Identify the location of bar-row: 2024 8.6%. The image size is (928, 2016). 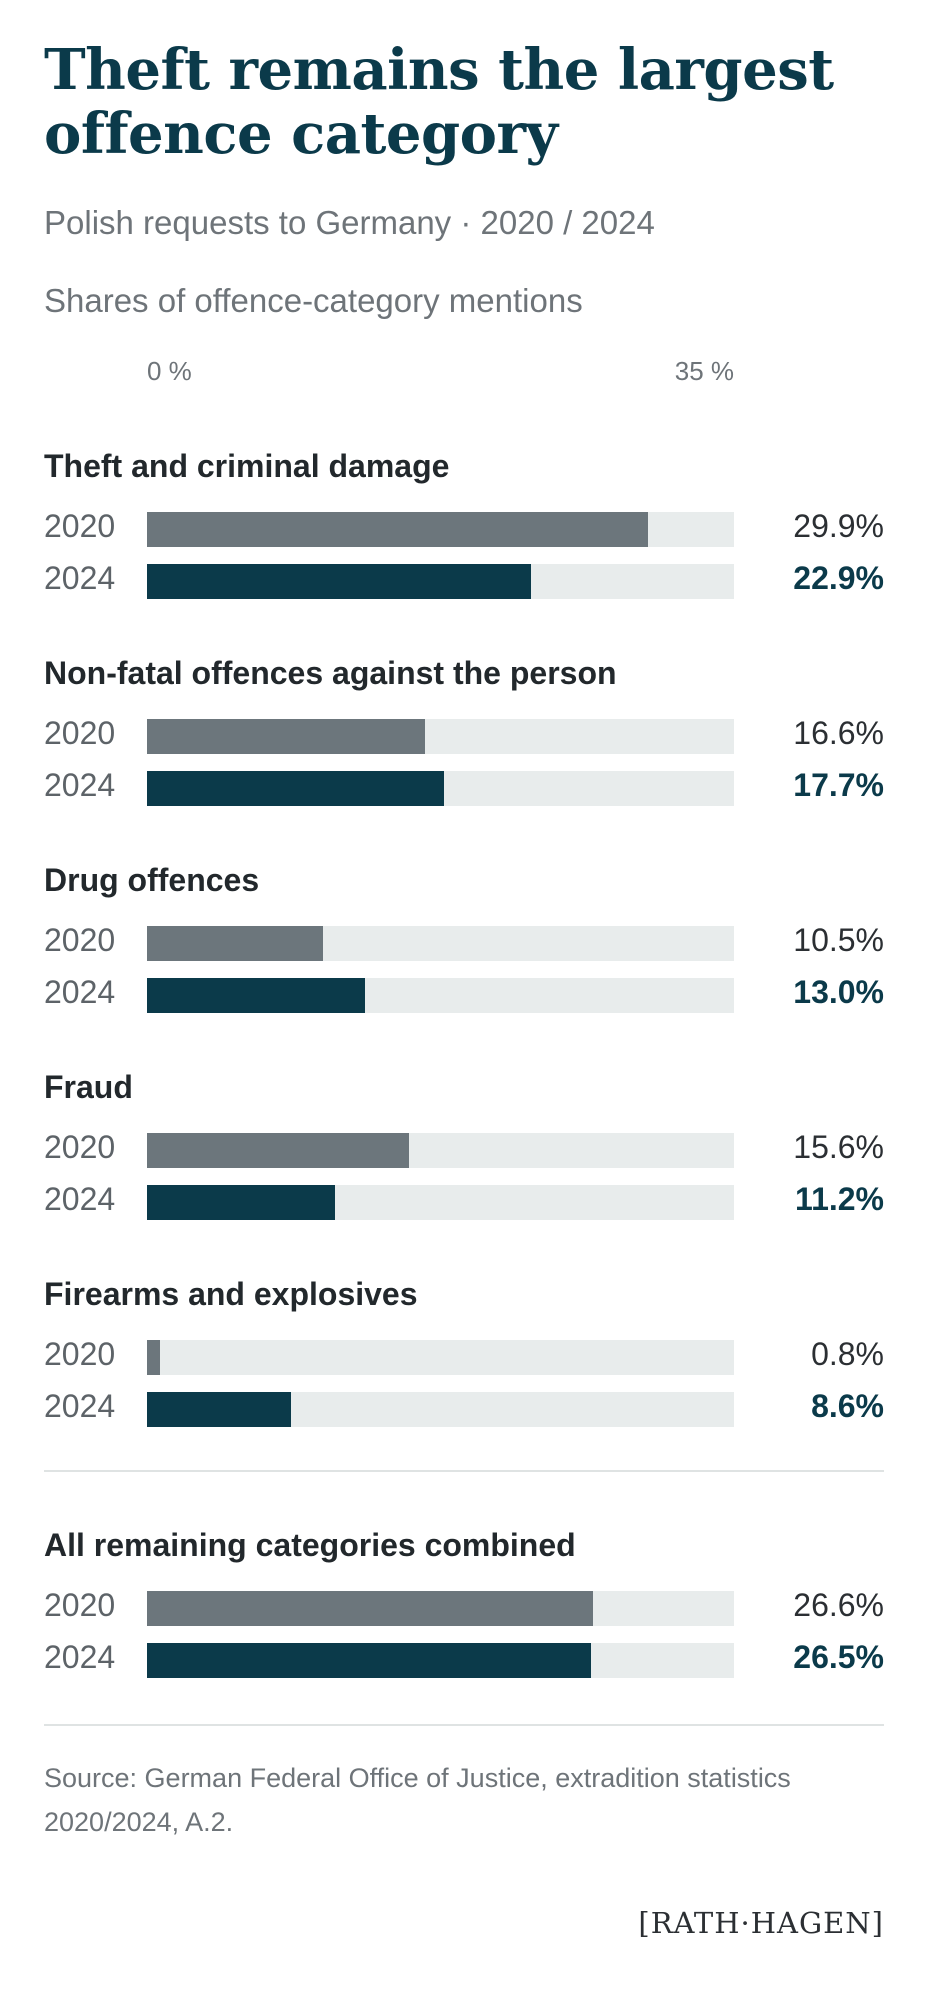
(464, 1408).